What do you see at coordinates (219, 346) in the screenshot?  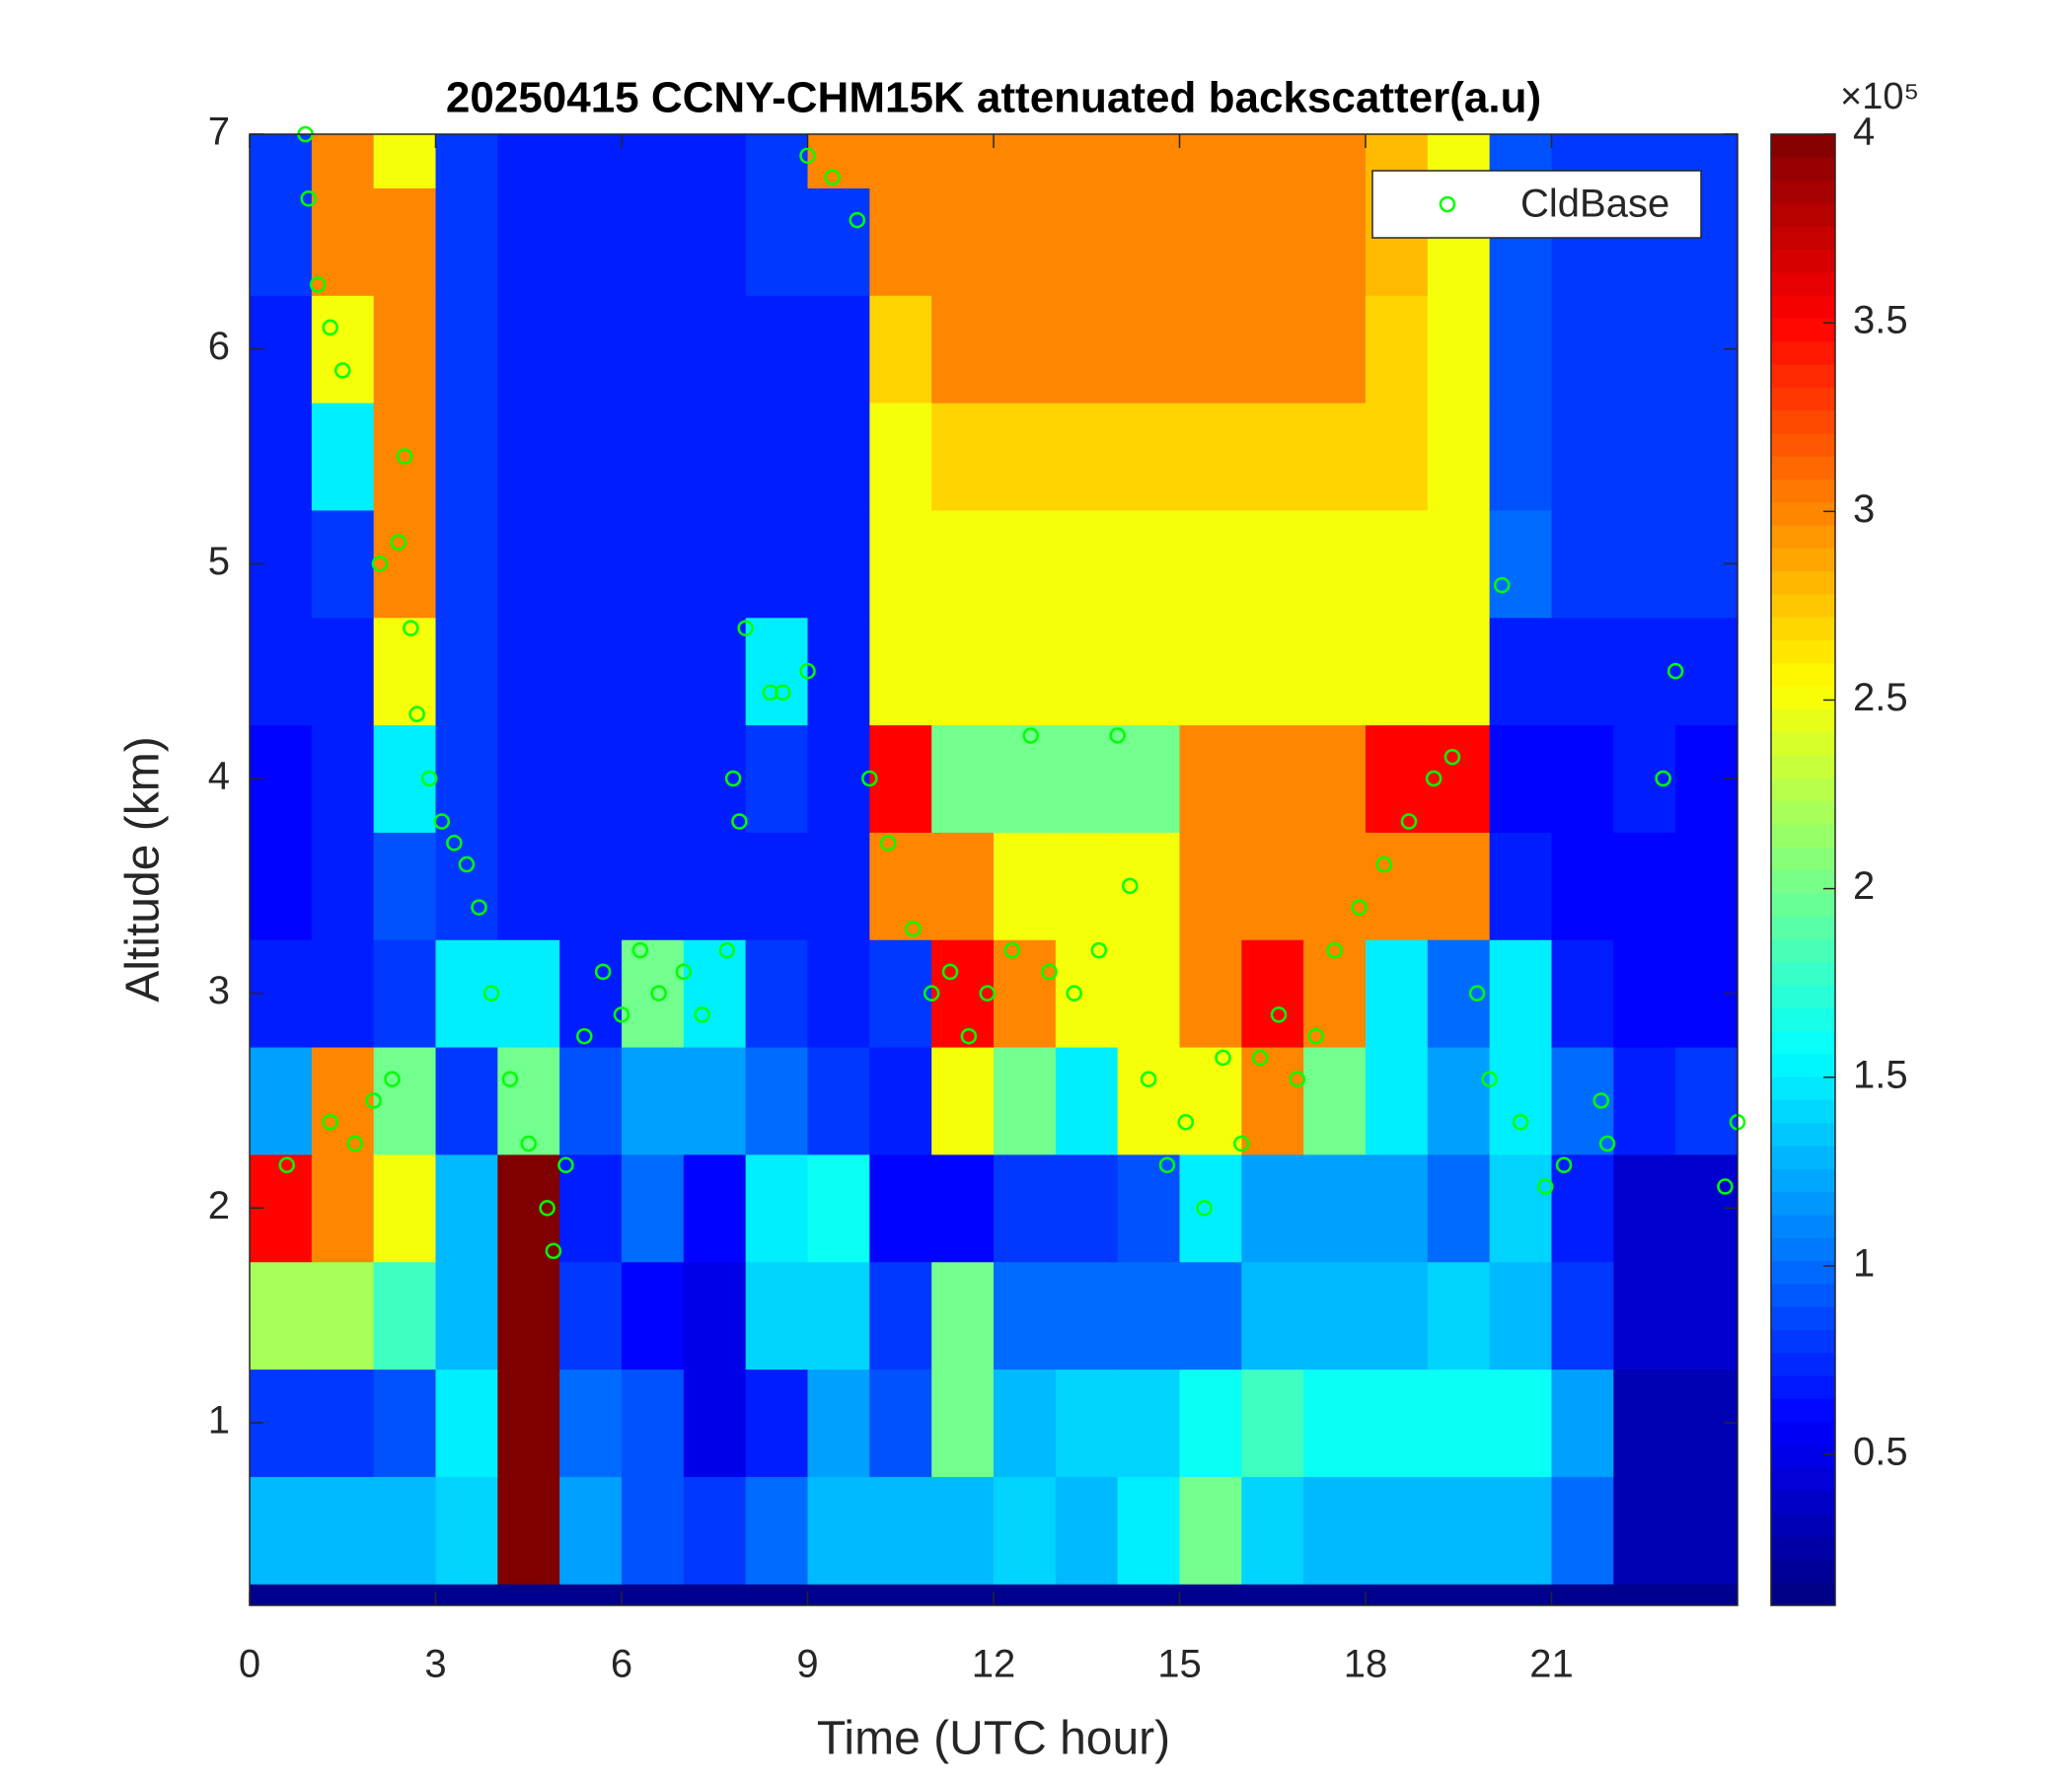 I see `y-tick-label: 6` at bounding box center [219, 346].